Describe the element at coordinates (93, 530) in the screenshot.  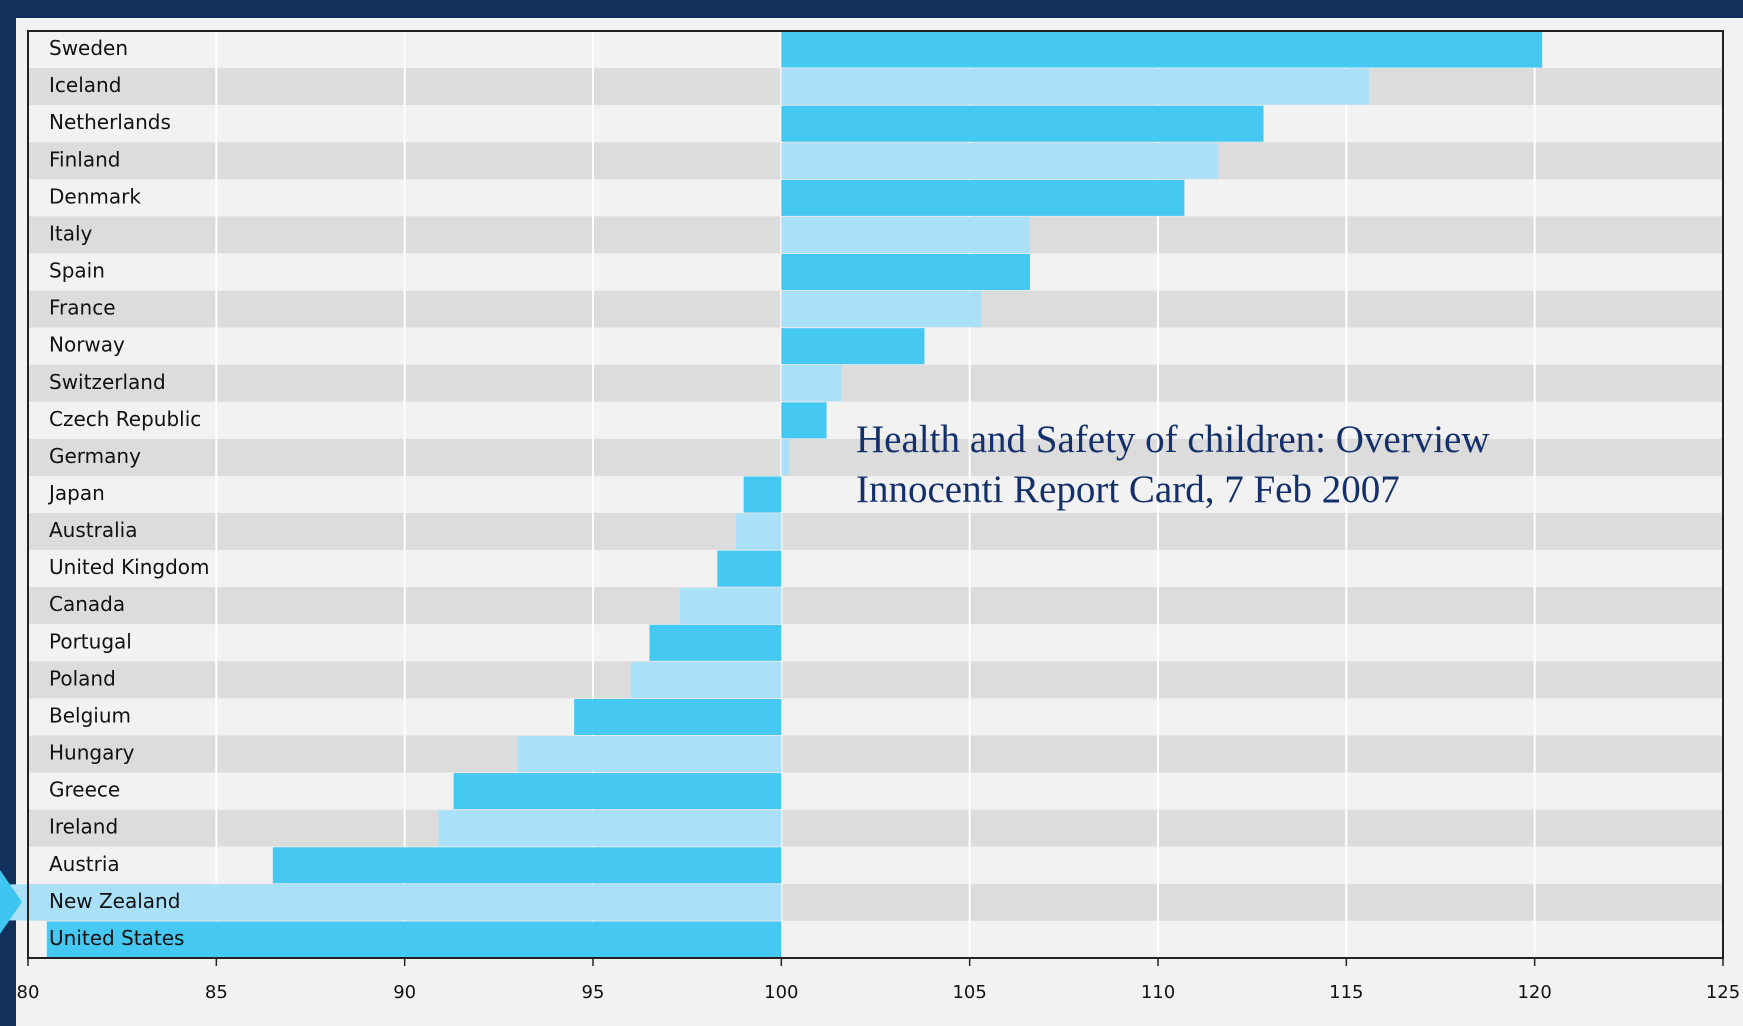
I see `category-label: Australia` at that location.